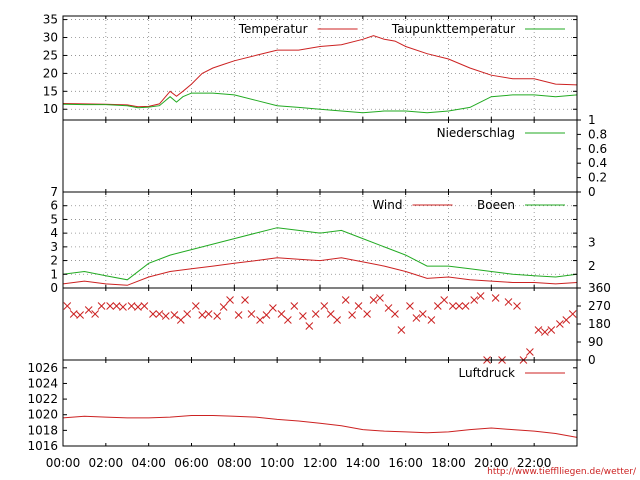 This screenshot has height=480, width=640. What do you see at coordinates (320, 463) in the screenshot?
I see `x-tick-label: 12:00` at bounding box center [320, 463].